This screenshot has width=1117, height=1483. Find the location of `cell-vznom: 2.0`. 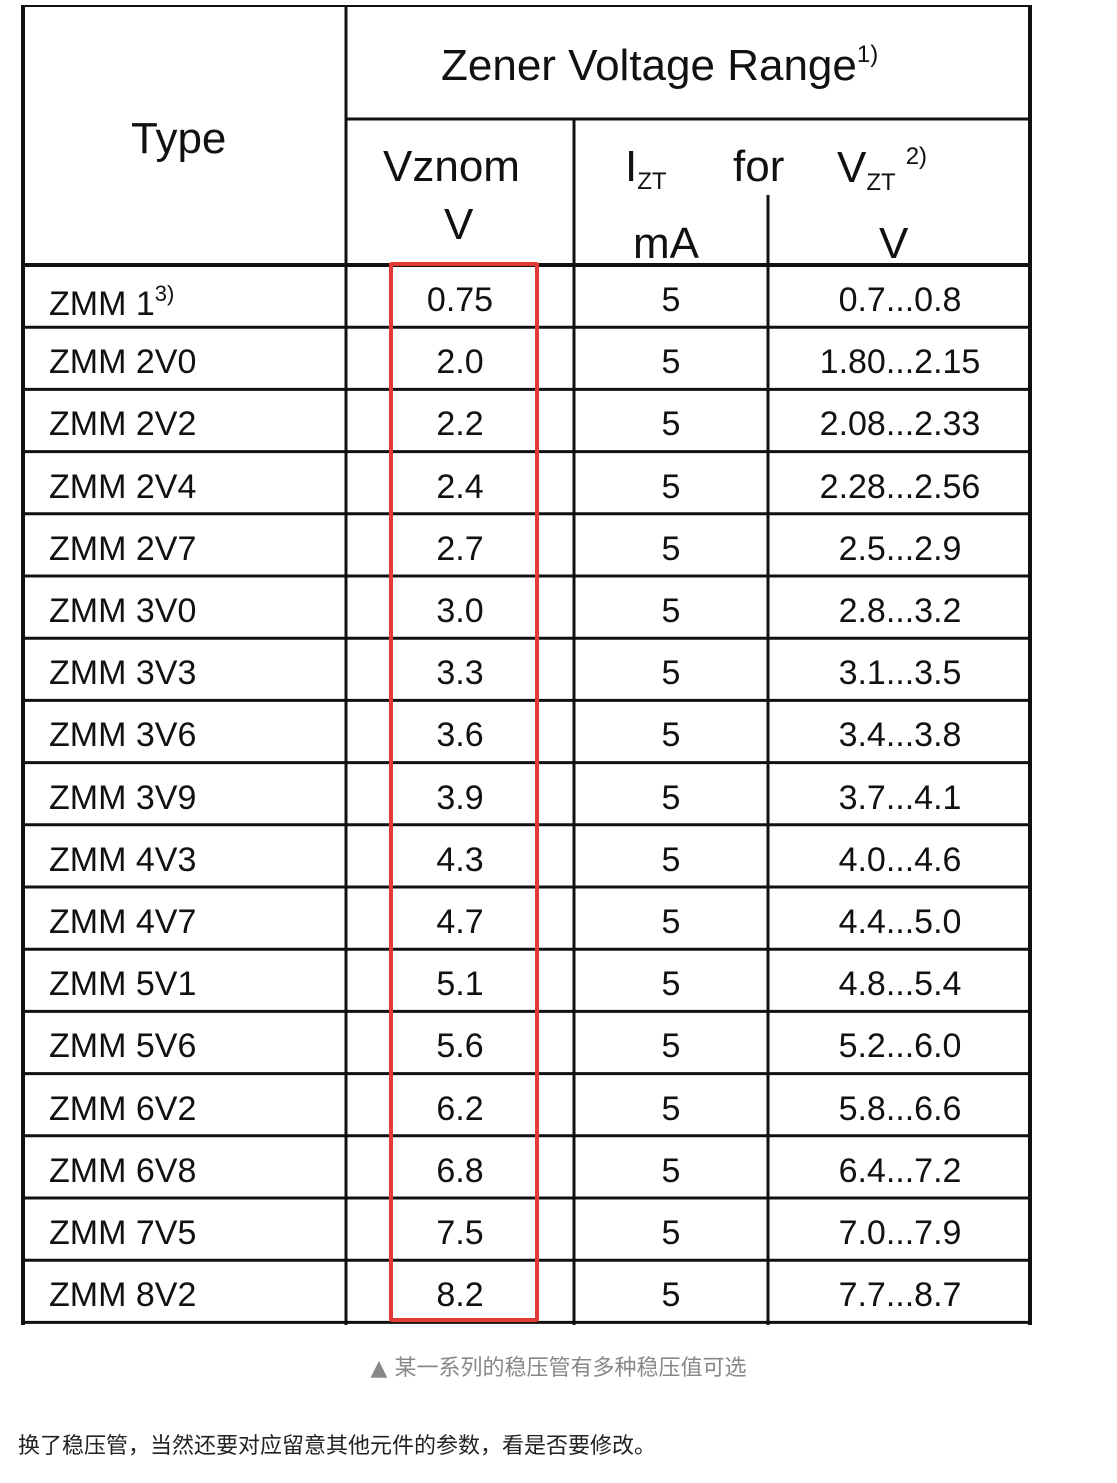

cell-vznom: 2.0 is located at coordinates (460, 362).